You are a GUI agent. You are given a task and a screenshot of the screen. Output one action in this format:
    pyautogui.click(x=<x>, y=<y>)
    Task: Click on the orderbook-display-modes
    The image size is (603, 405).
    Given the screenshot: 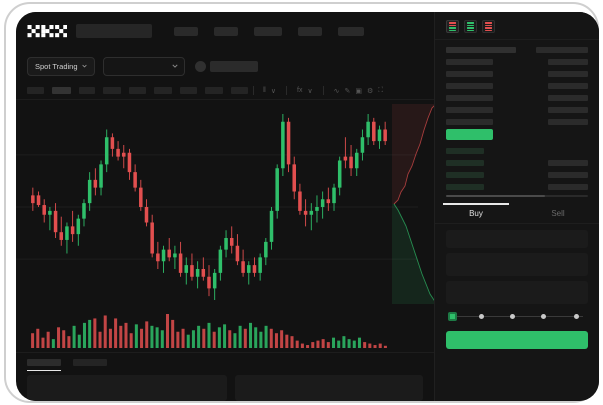 What is the action you would take?
    pyautogui.click(x=517, y=26)
    